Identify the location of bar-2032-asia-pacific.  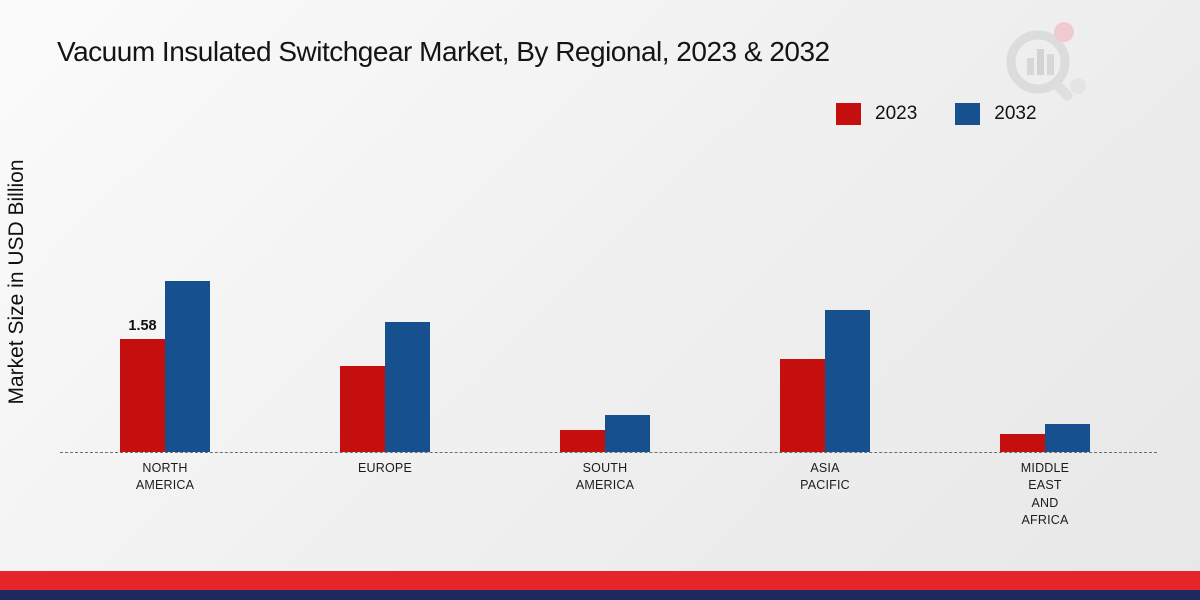
(847, 381).